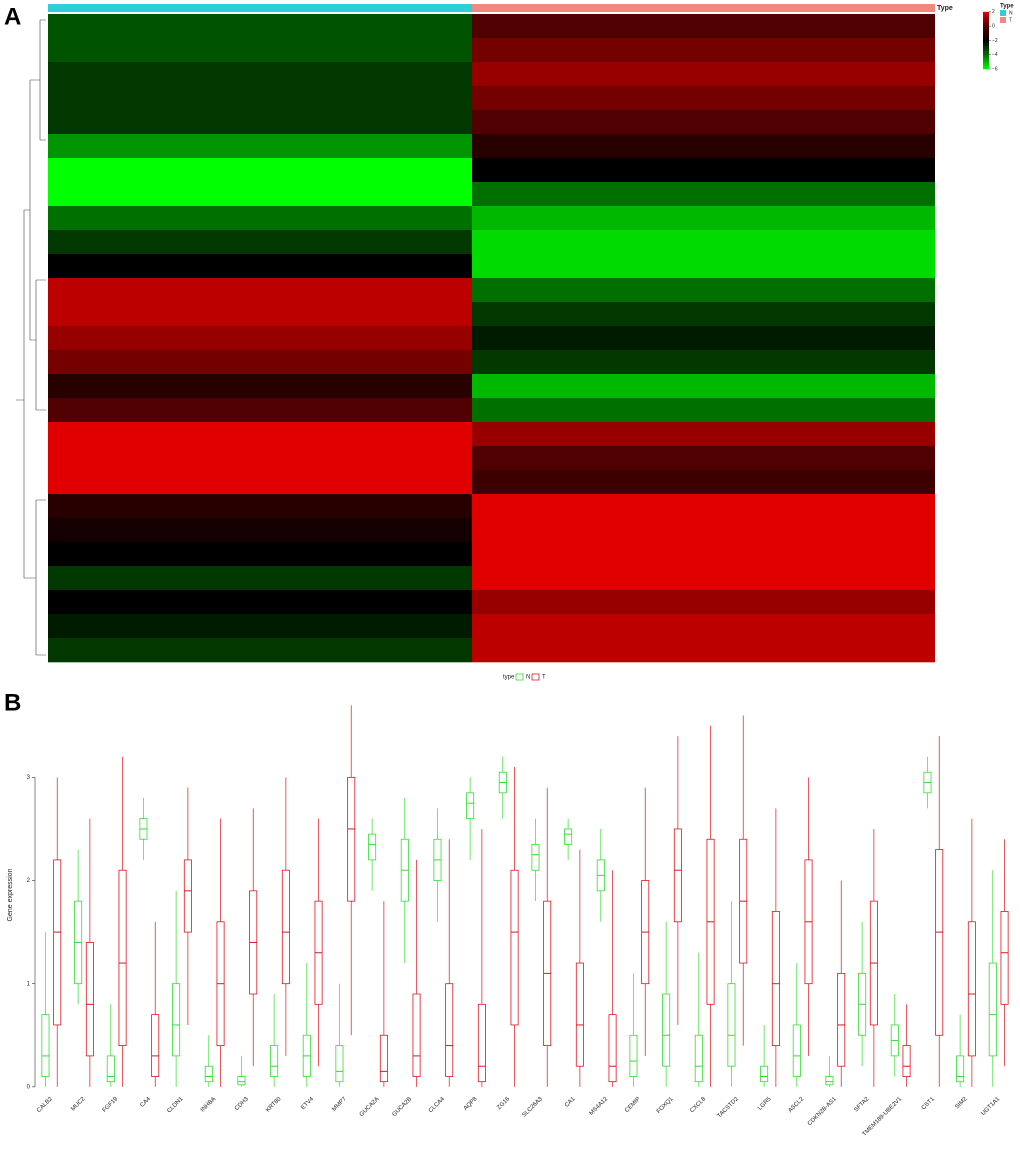  I want to click on x-tick-label: MS4A12, so click(599, 1106).